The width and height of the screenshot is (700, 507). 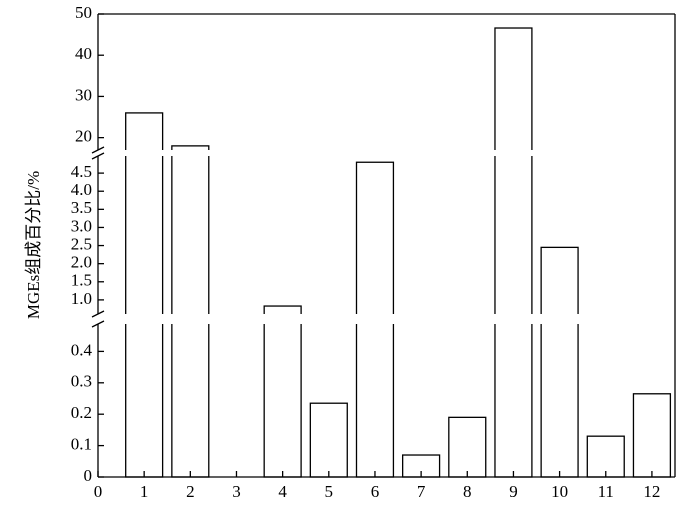 What do you see at coordinates (83, 53) in the screenshot?
I see `y-tick-label: 40` at bounding box center [83, 53].